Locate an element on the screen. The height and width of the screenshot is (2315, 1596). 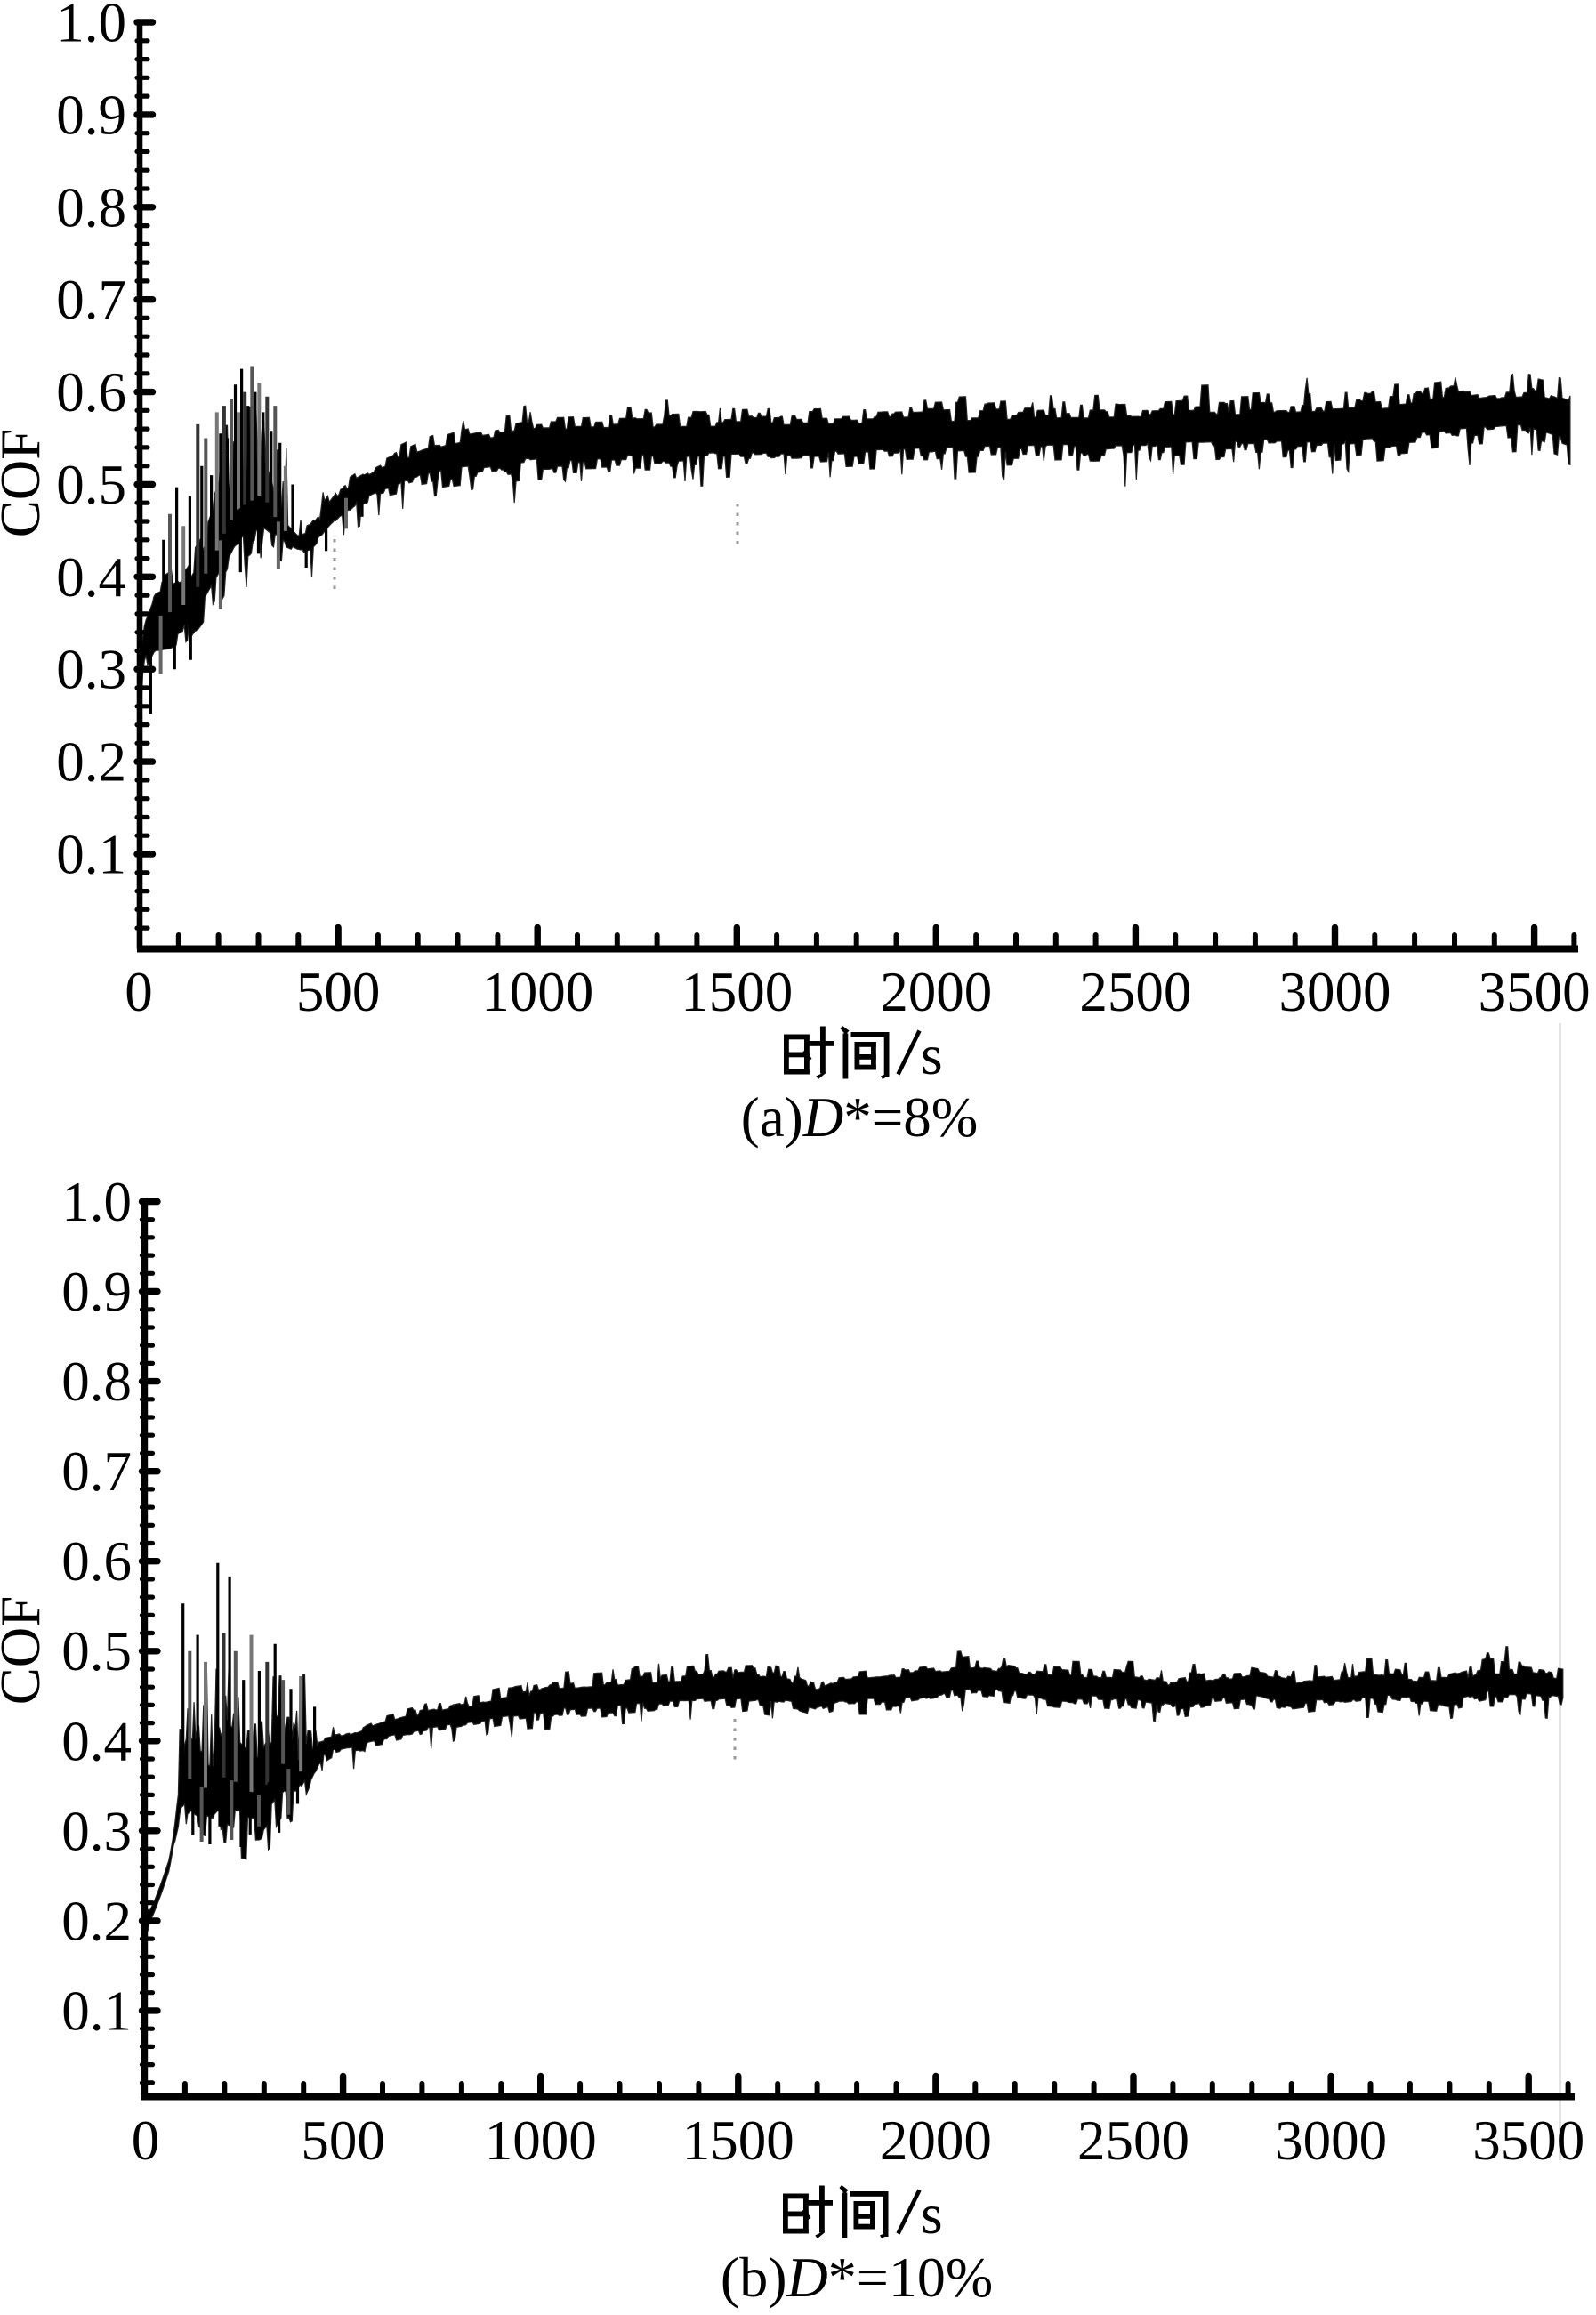
svg-text: (b)D*=10% is located at coordinates (857, 2277).